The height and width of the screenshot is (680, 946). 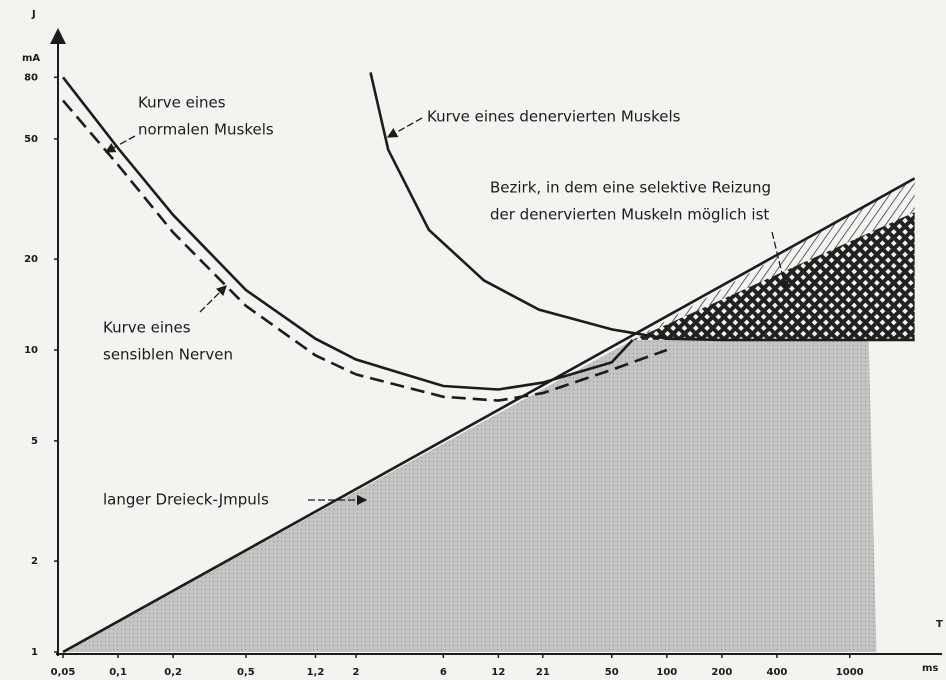 I want to click on y-tick-label: 20, so click(x=31, y=259).